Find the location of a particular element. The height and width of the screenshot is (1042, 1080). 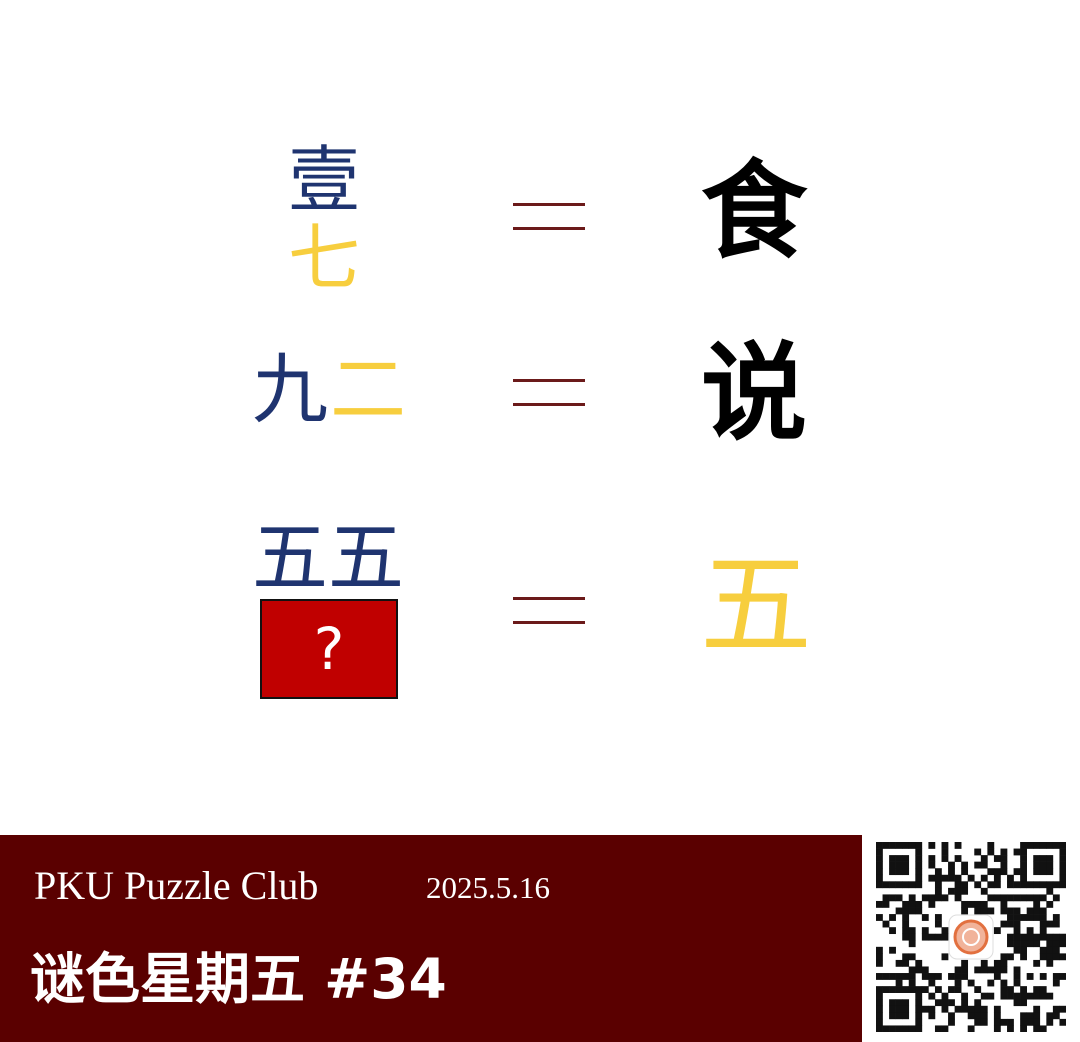

row3-top-glyphs: 五五 is located at coordinates (328, 557).